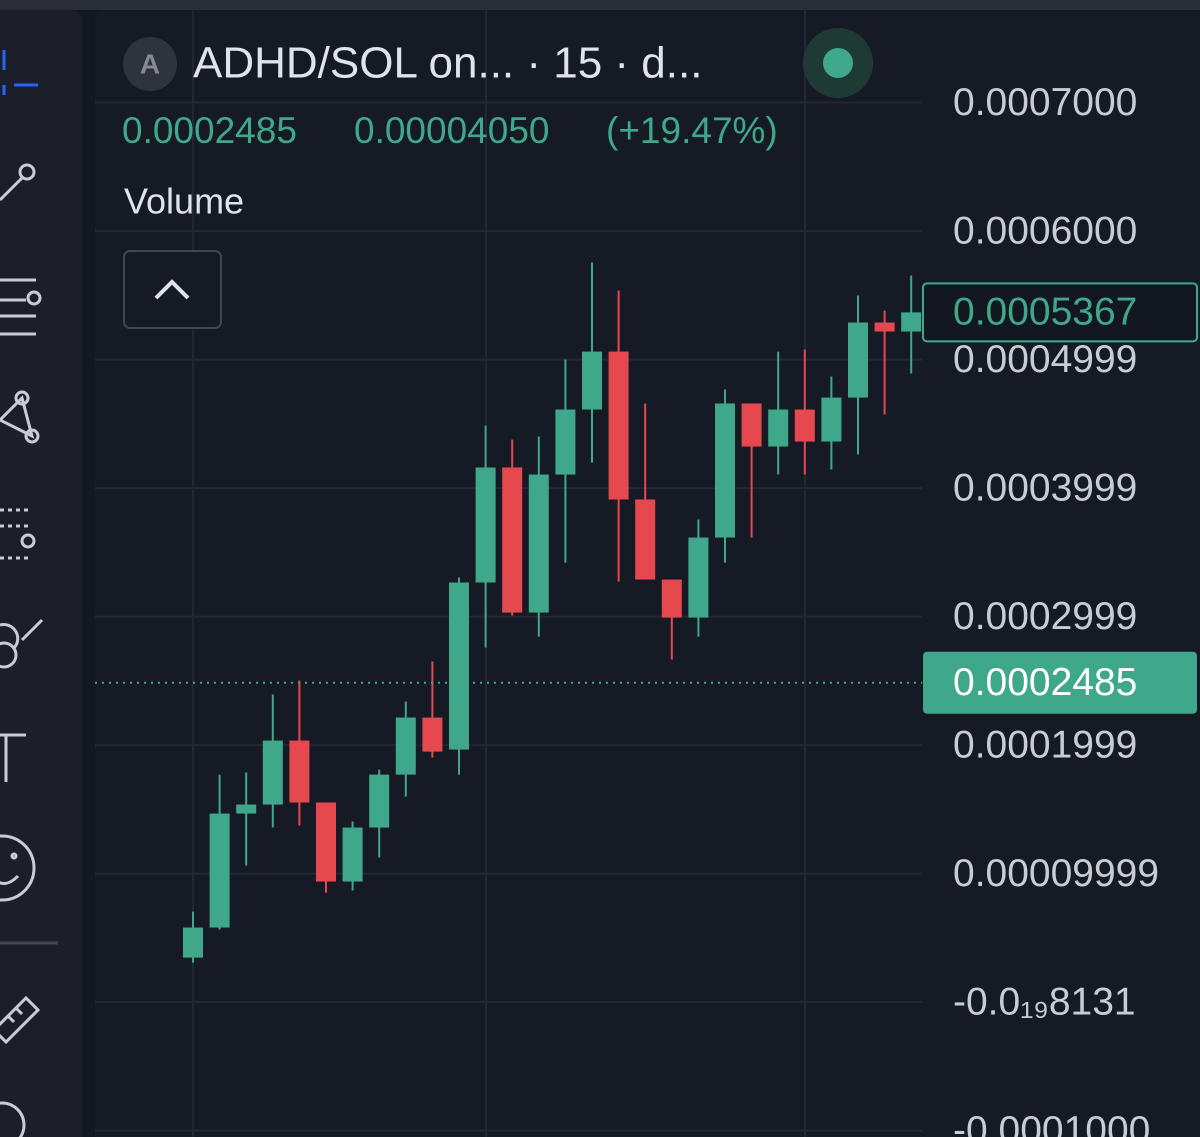 Image resolution: width=1200 pixels, height=1137 pixels. I want to click on brush-tool, so click(22, 634).